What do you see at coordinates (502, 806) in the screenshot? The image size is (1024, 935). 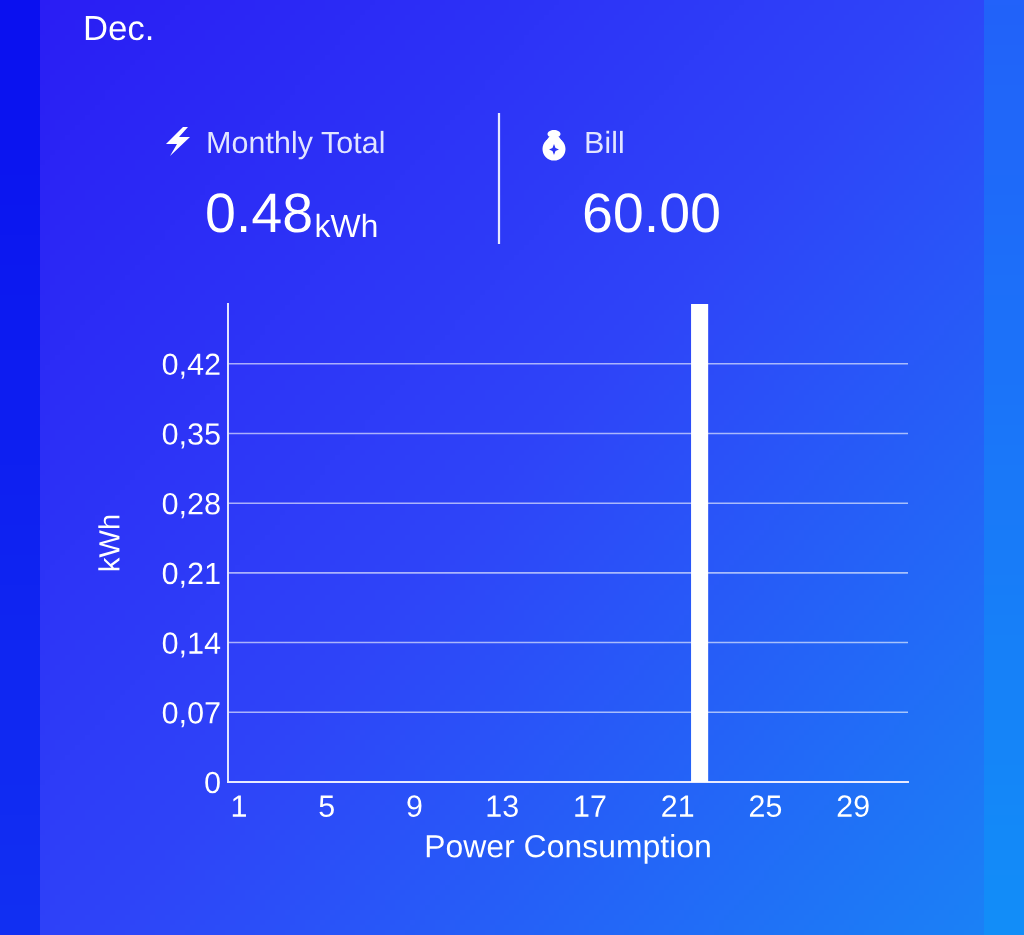 I see `x-tick-label: 13` at bounding box center [502, 806].